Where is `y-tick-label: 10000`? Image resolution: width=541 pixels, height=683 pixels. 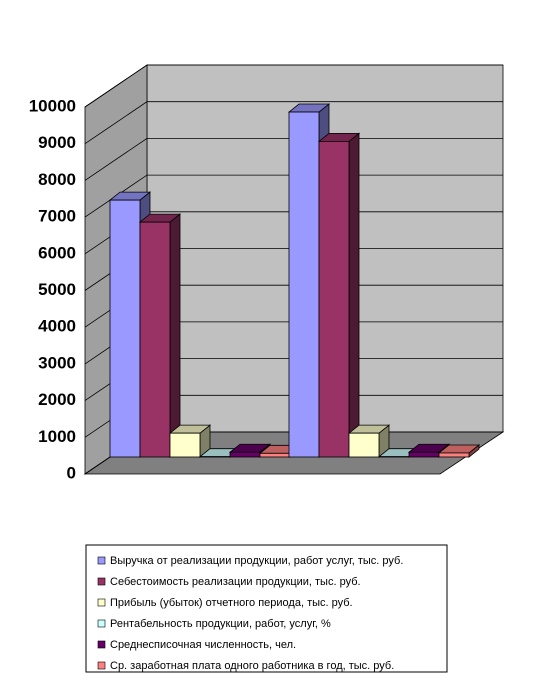
y-tick-label: 10000 is located at coordinates (52, 105).